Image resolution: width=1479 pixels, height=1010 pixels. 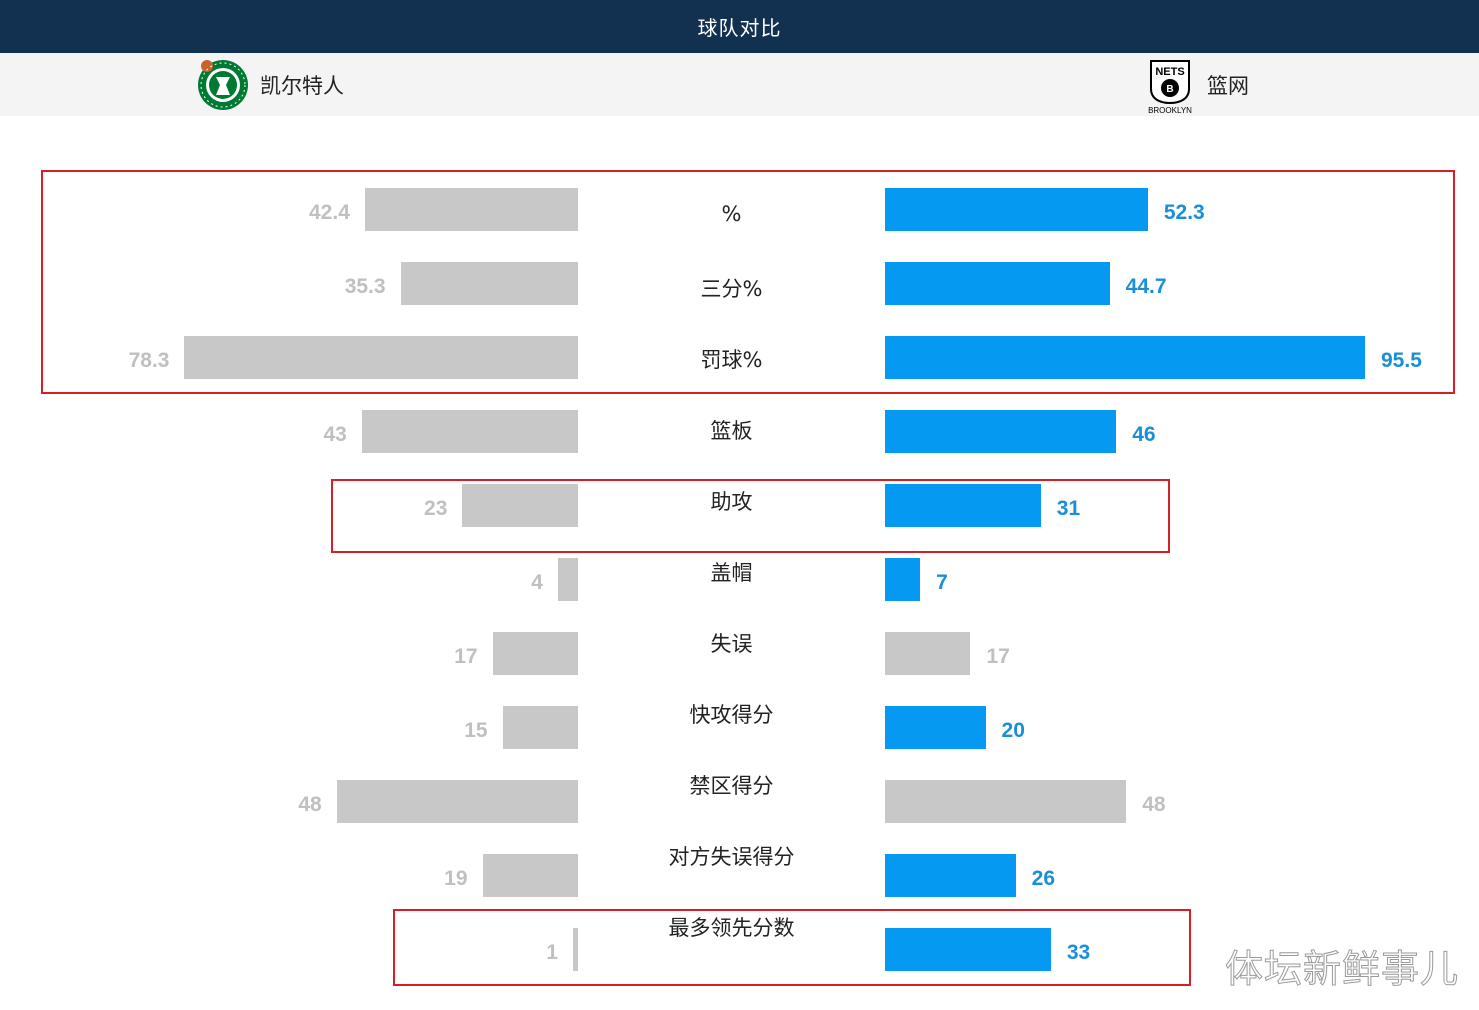 I want to click on away-value-label: 95.5, so click(x=1401, y=360).